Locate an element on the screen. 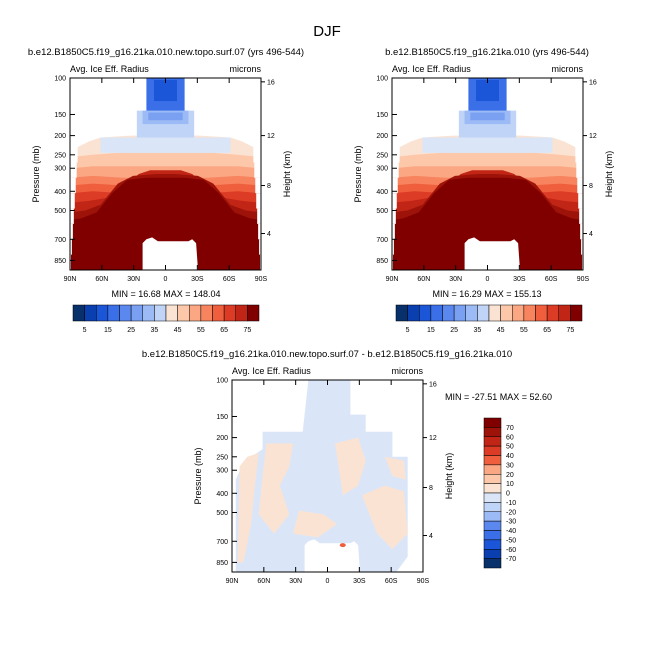 This screenshot has height=654, width=654. colorbar: 5 15 25 35 45 55 65 75 is located at coordinates (489, 319).